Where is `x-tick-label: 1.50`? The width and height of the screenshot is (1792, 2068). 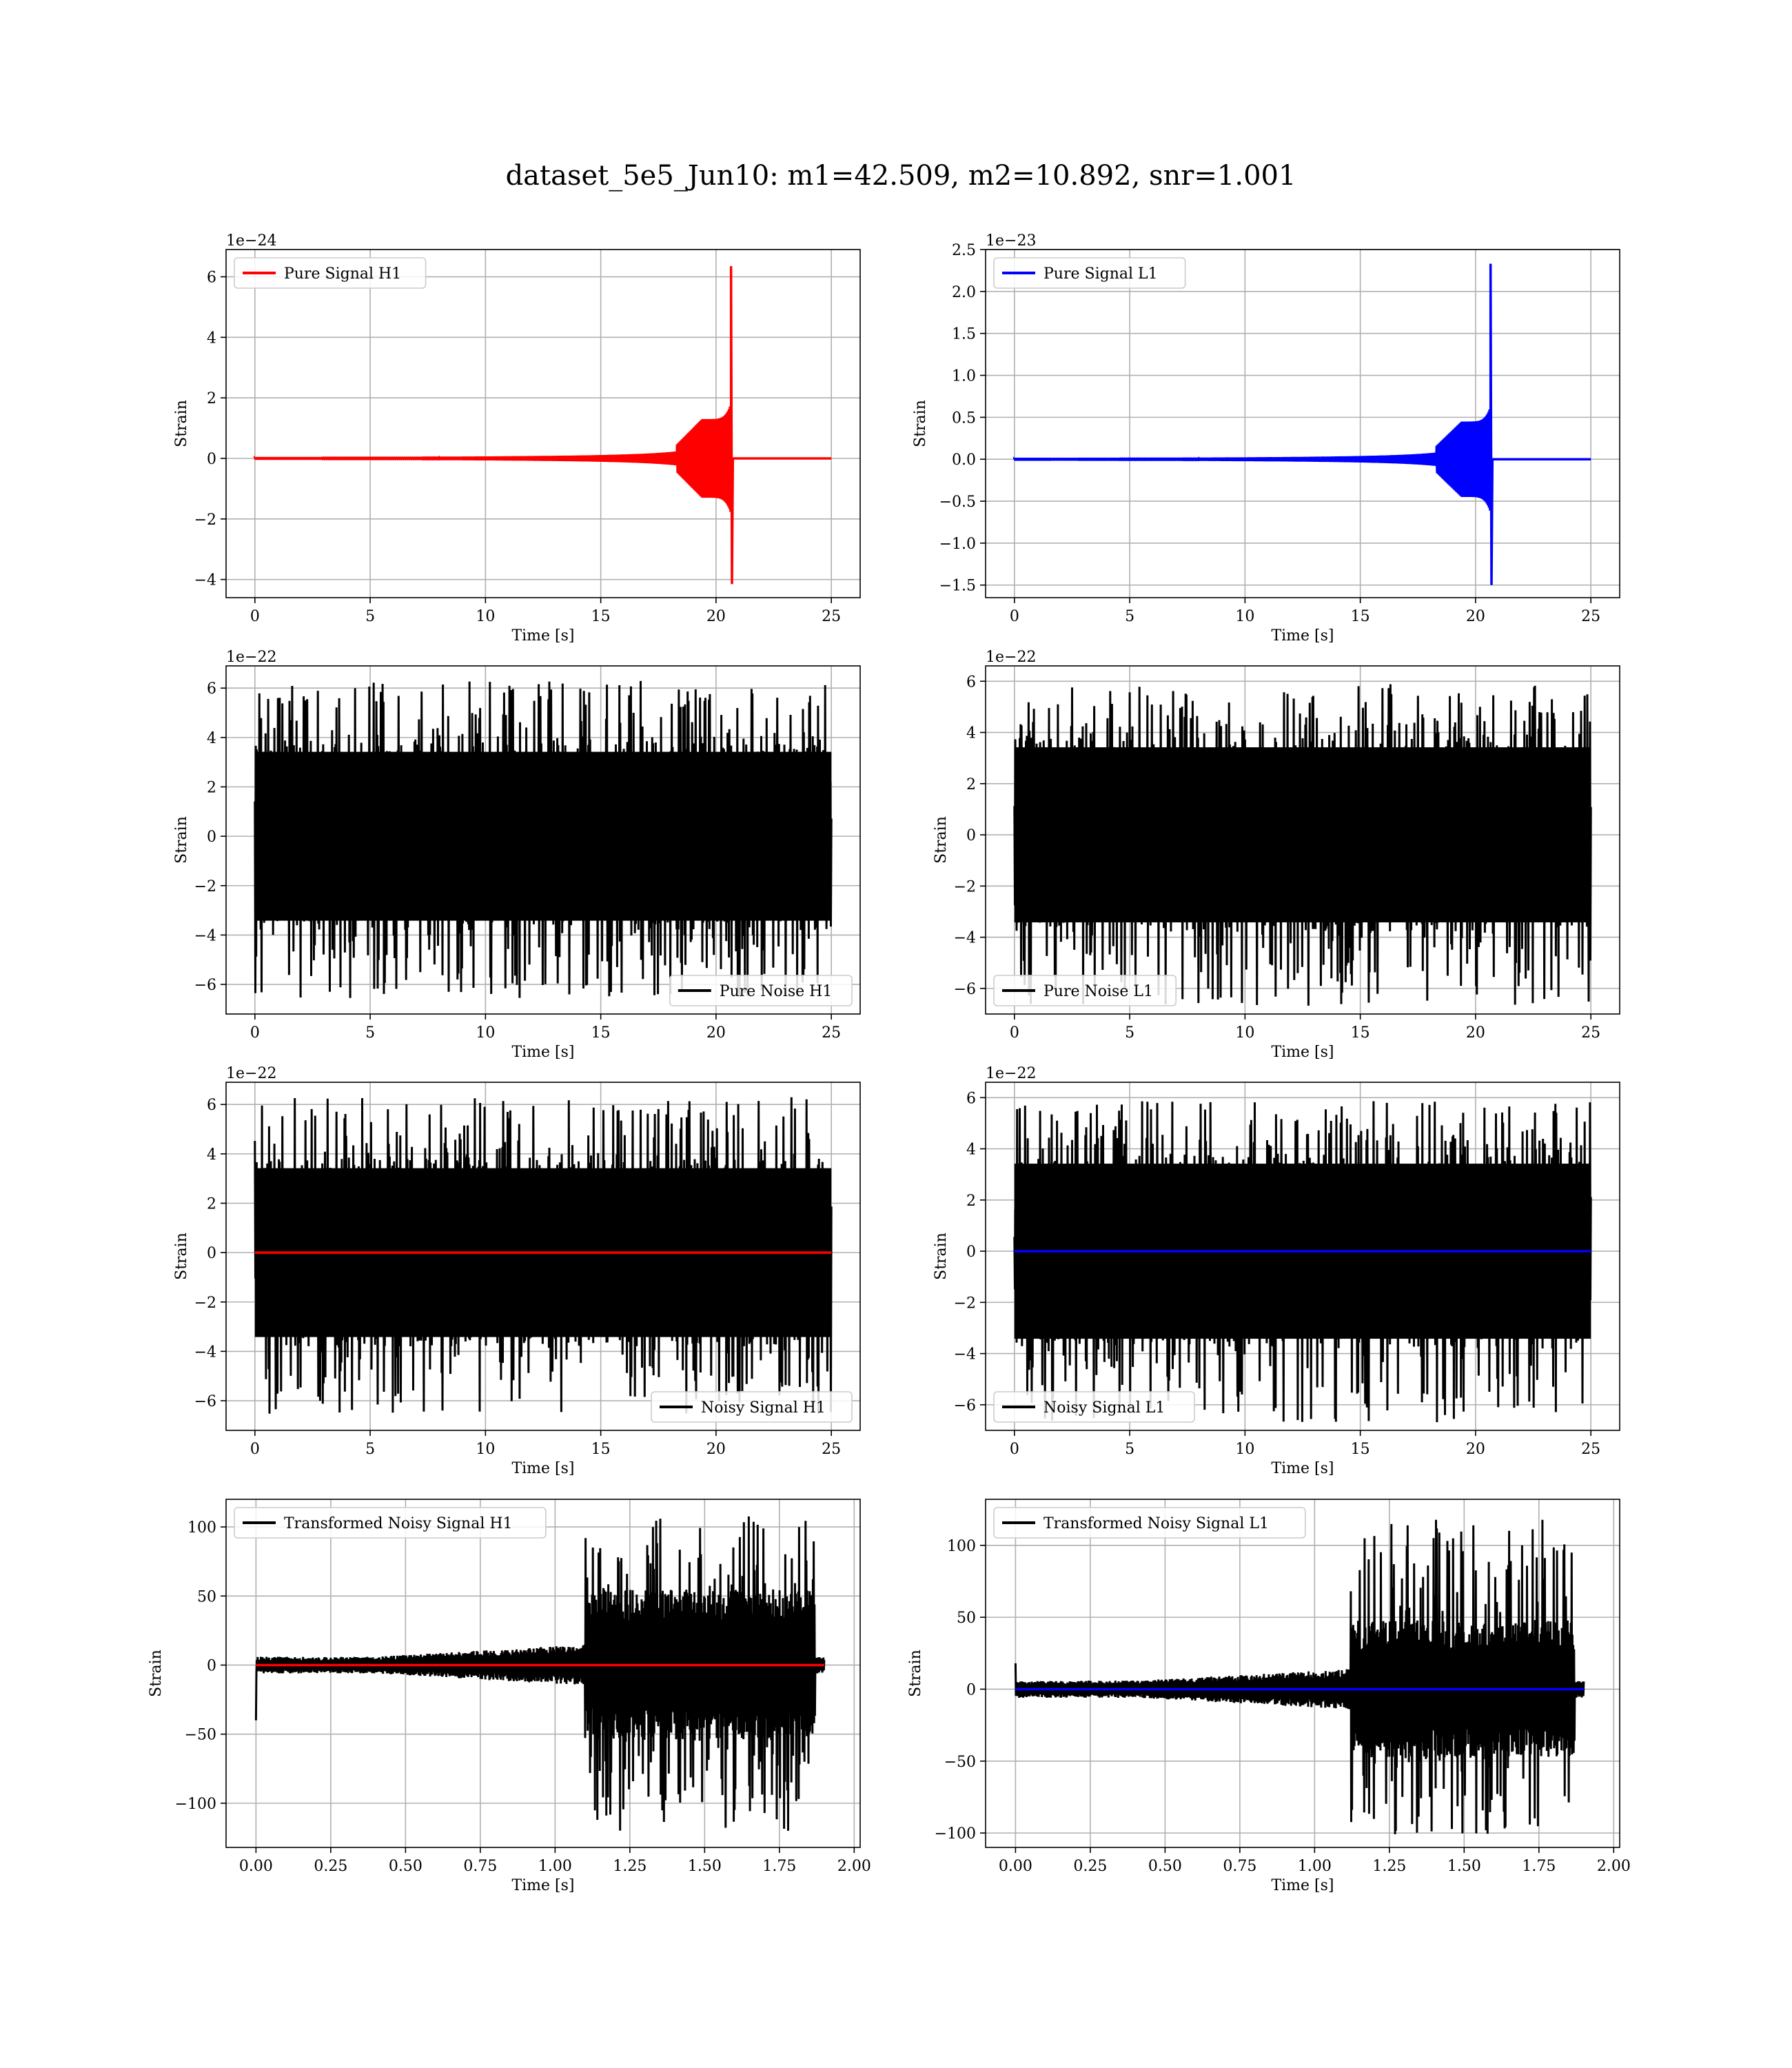 x-tick-label: 1.50 is located at coordinates (1464, 1867).